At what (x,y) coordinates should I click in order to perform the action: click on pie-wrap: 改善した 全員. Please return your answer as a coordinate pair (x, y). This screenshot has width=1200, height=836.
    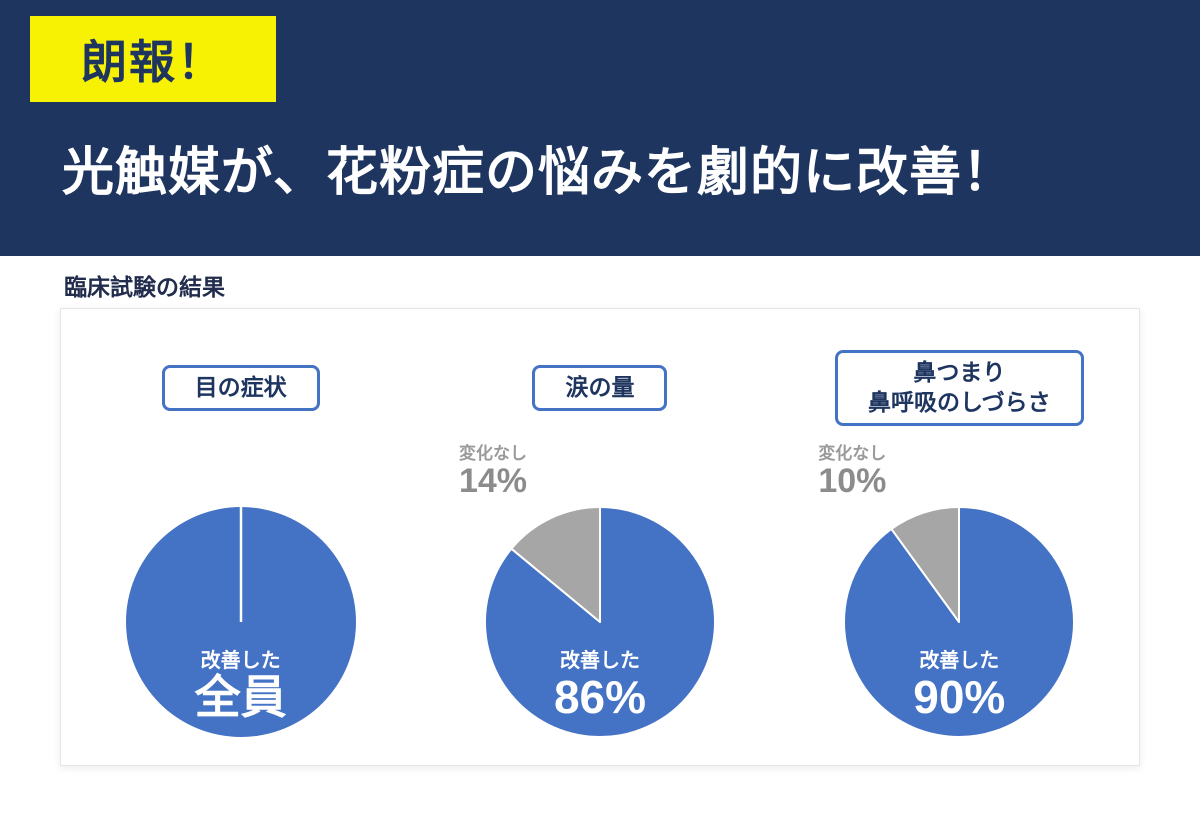
    Looking at the image, I should click on (241, 622).